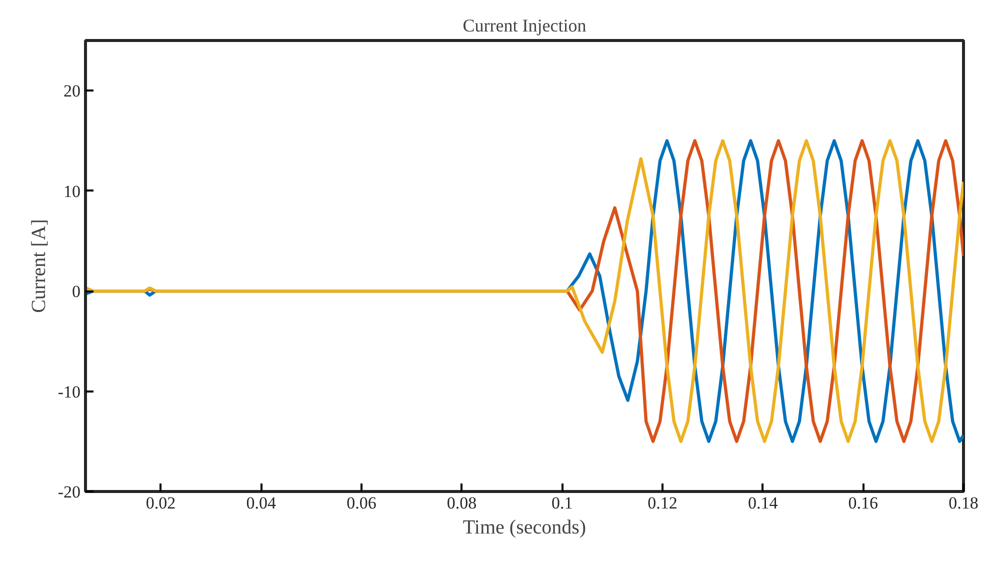 The width and height of the screenshot is (985, 561). Describe the element at coordinates (161, 503) in the screenshot. I see `x-tick-label: 0.02` at that location.